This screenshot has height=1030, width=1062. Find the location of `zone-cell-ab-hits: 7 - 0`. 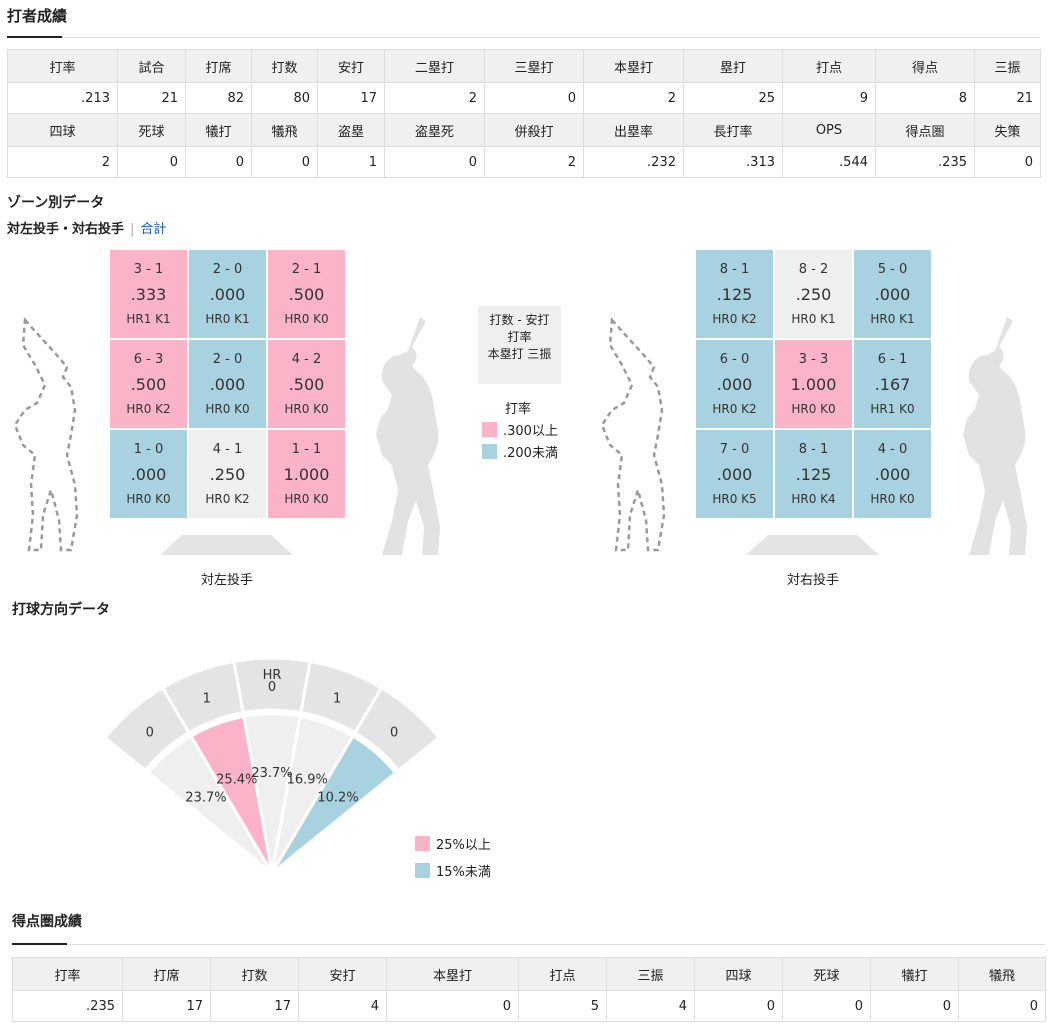

zone-cell-ab-hits: 7 - 0 is located at coordinates (734, 449).